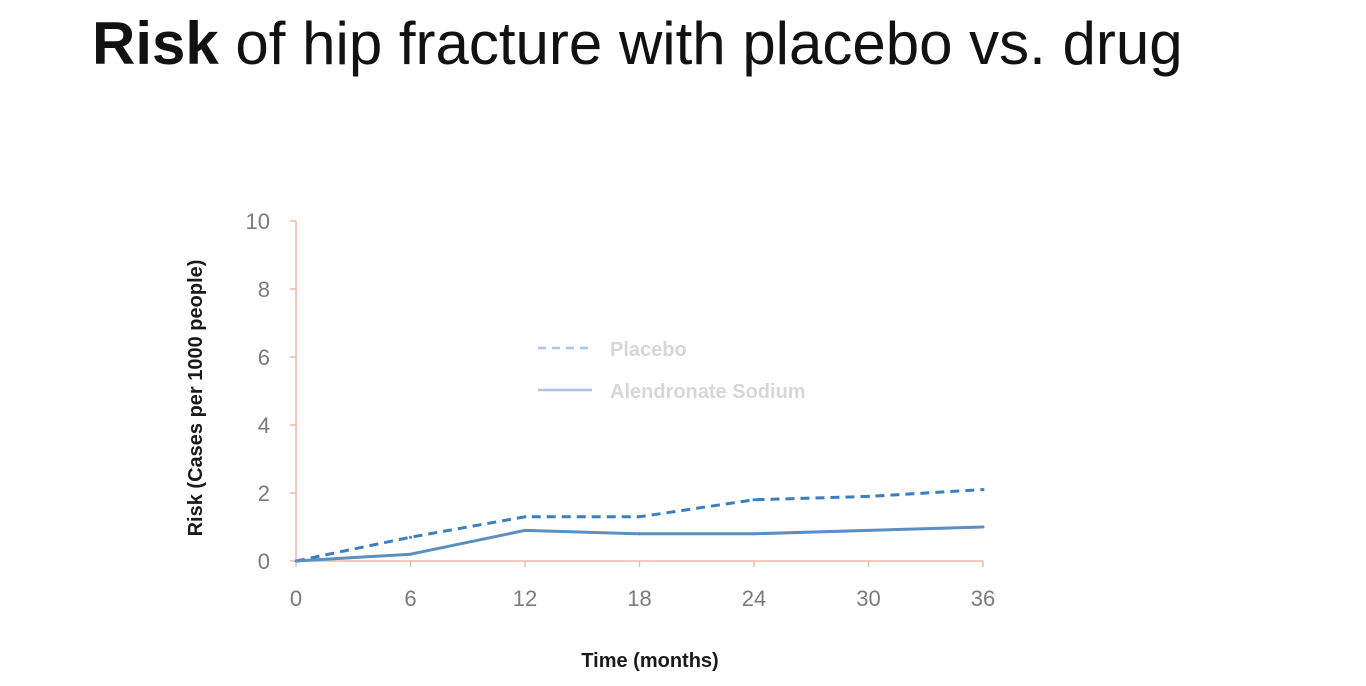 Image resolution: width=1366 pixels, height=686 pixels. I want to click on y-axis-title: Risk (Cases per 1000 people), so click(196, 398).